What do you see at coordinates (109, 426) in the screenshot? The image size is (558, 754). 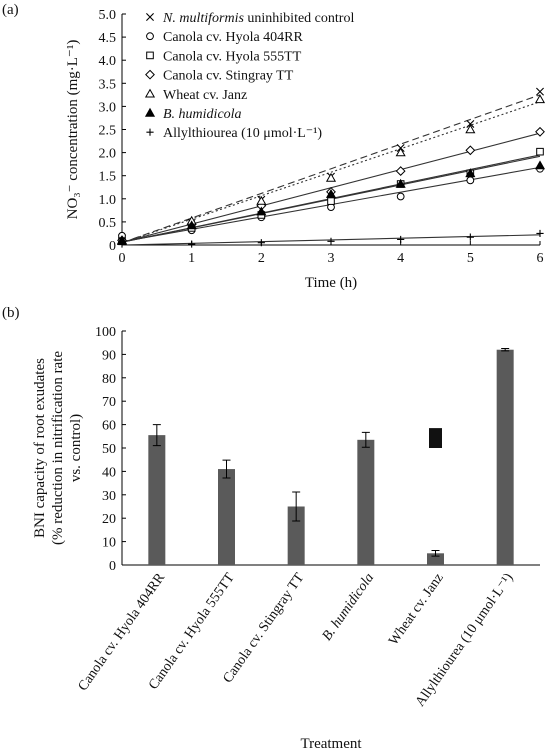 I see `y-tick-label: 60` at bounding box center [109, 426].